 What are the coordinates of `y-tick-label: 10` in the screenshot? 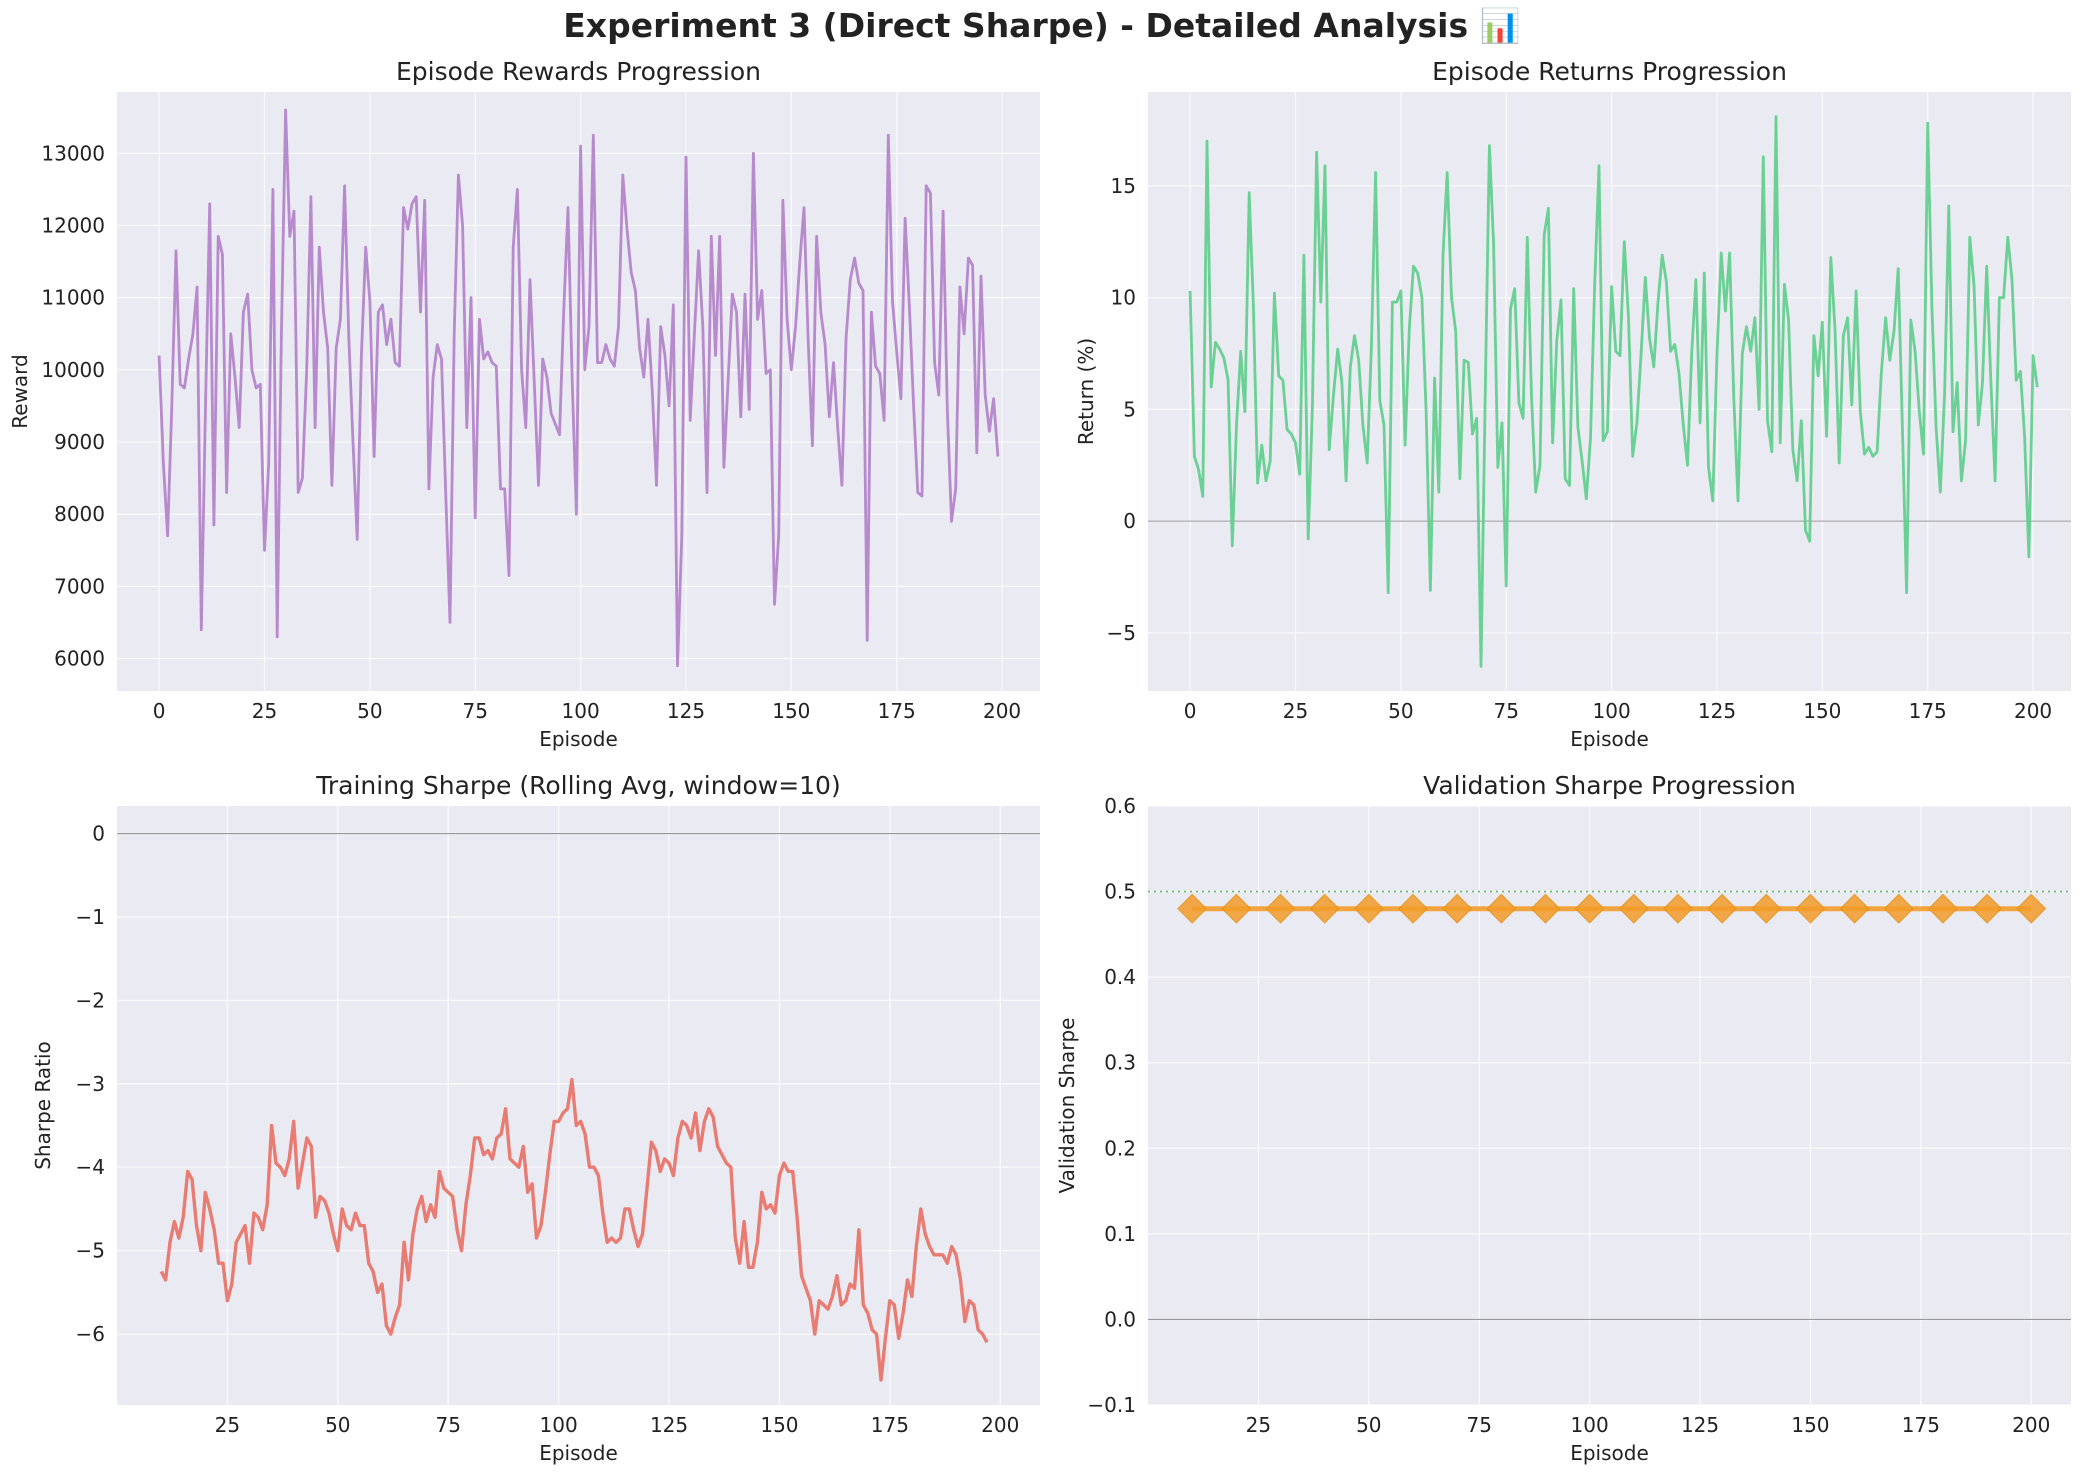 It's located at (1123, 298).